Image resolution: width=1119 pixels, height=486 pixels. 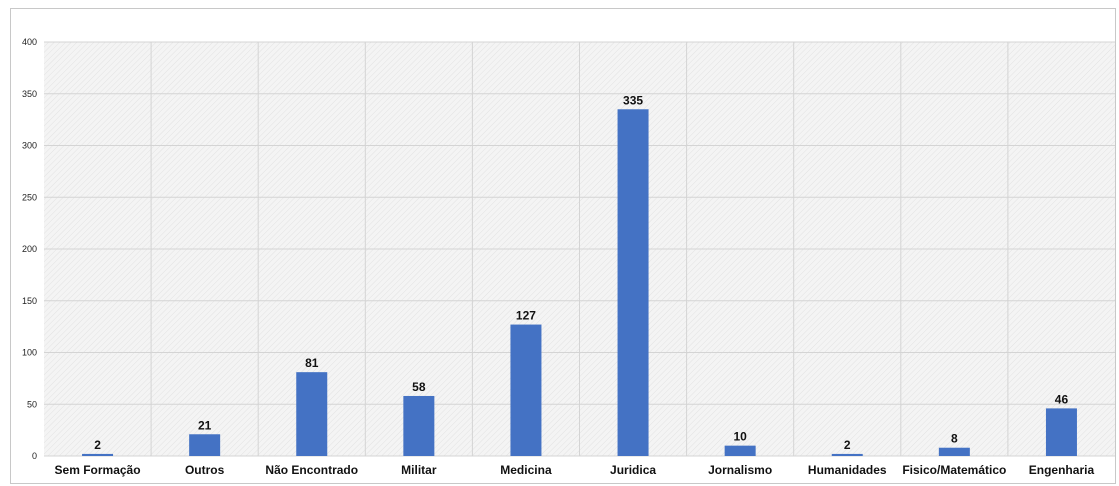 What do you see at coordinates (847, 470) in the screenshot?
I see `x-tick-label: Humanidades` at bounding box center [847, 470].